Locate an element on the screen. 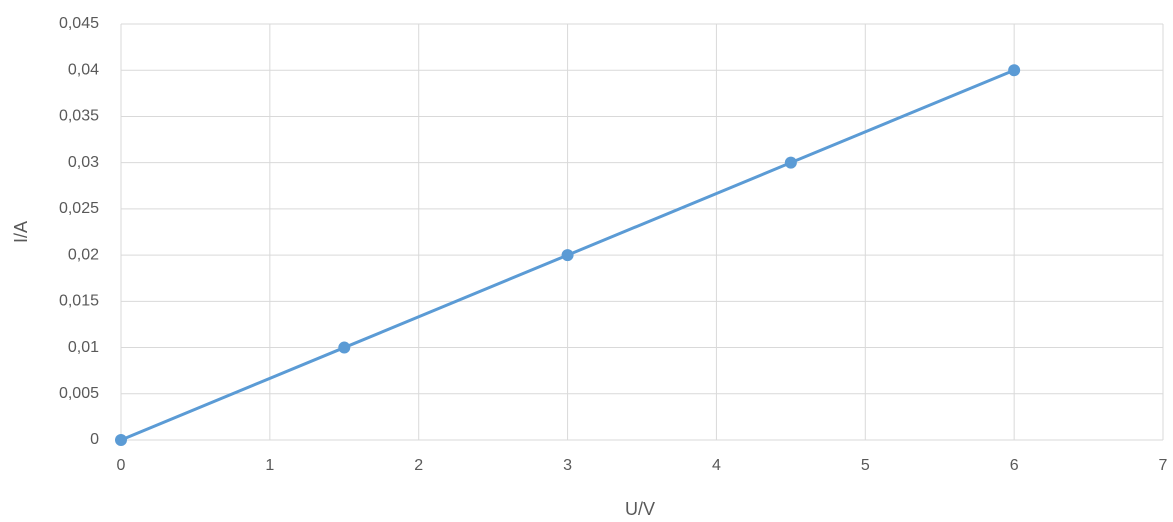  x-tick-label: 7 is located at coordinates (1163, 465).